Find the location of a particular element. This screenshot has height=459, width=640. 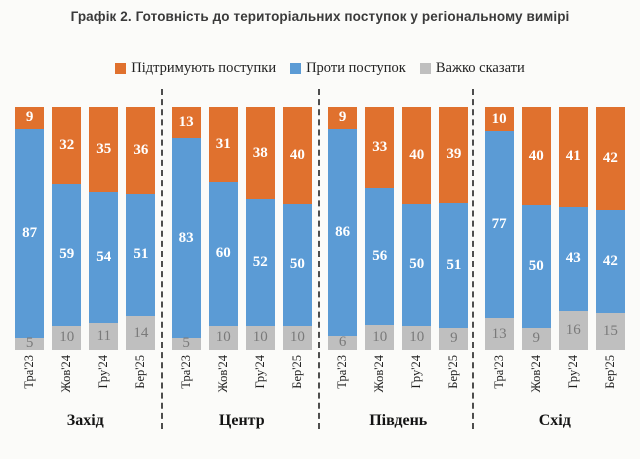

bar-value-label: 40 is located at coordinates (417, 155).